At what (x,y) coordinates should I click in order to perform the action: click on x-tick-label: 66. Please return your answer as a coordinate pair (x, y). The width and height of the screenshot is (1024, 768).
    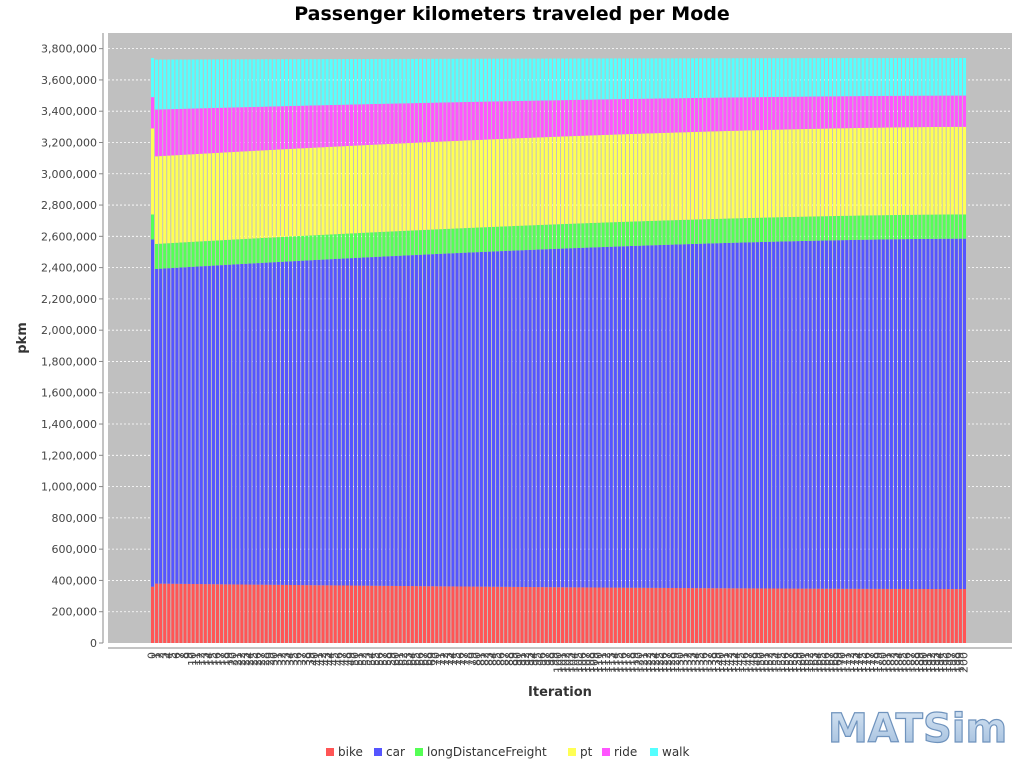
    Looking at the image, I should click on (419, 659).